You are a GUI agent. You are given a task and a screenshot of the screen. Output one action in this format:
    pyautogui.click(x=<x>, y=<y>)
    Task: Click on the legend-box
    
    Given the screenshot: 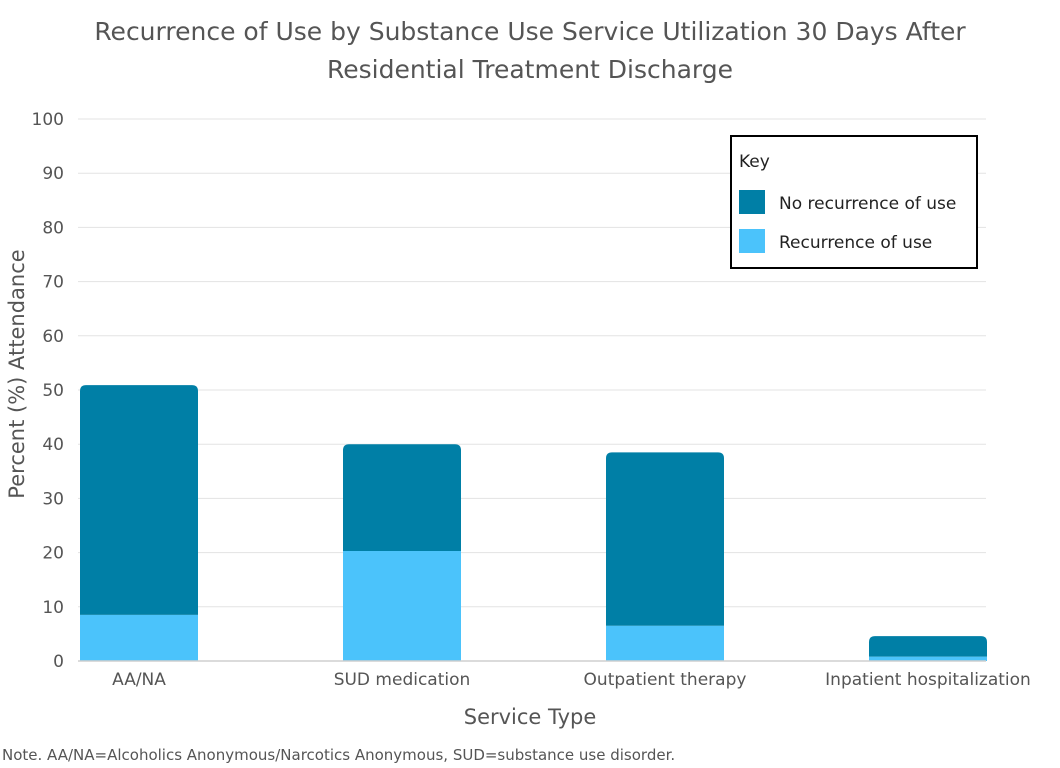 What is the action you would take?
    pyautogui.click(x=854, y=202)
    